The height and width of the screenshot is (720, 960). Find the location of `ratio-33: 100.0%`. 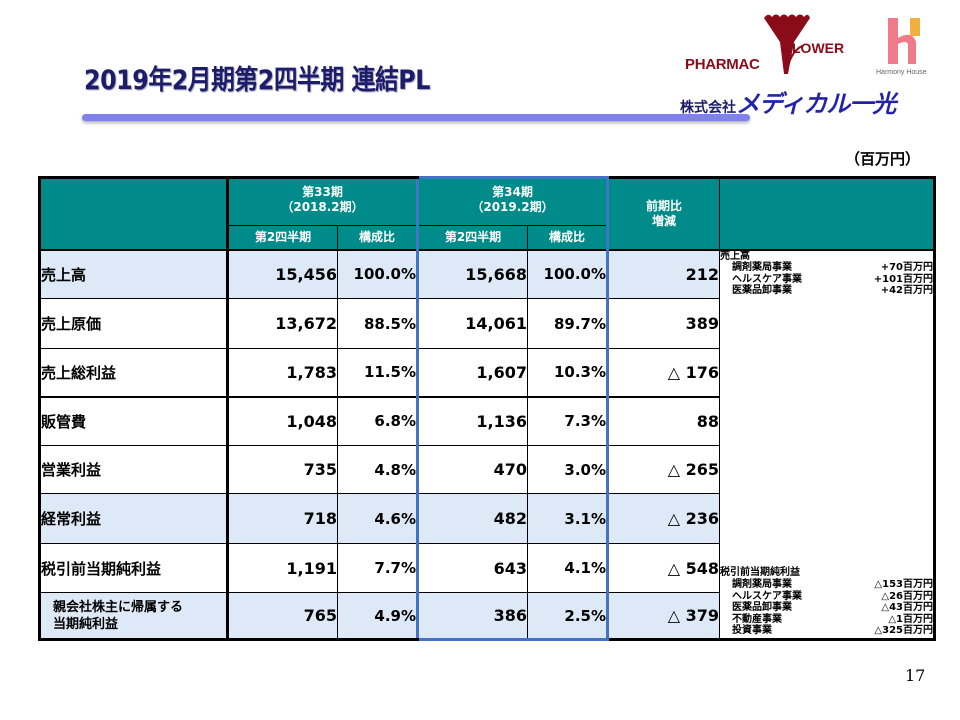

ratio-33: 100.0% is located at coordinates (377, 273).